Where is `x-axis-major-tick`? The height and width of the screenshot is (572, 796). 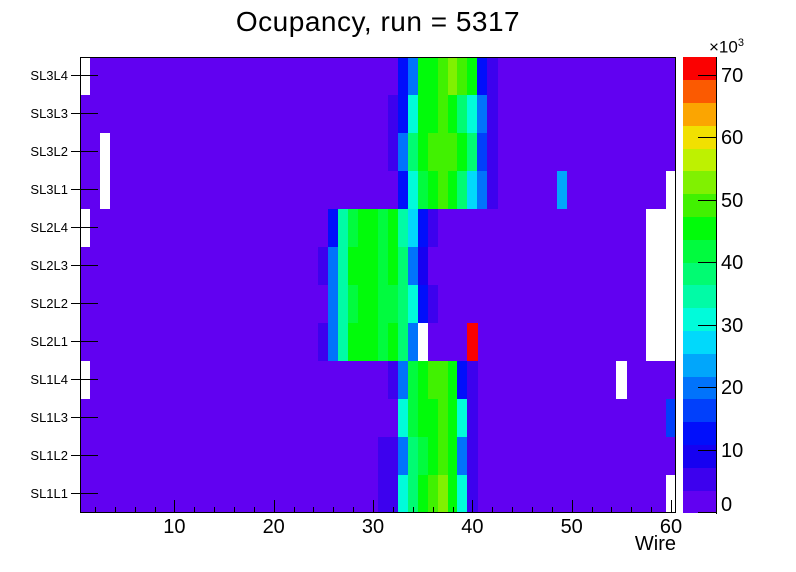 x-axis-major-tick is located at coordinates (672, 506).